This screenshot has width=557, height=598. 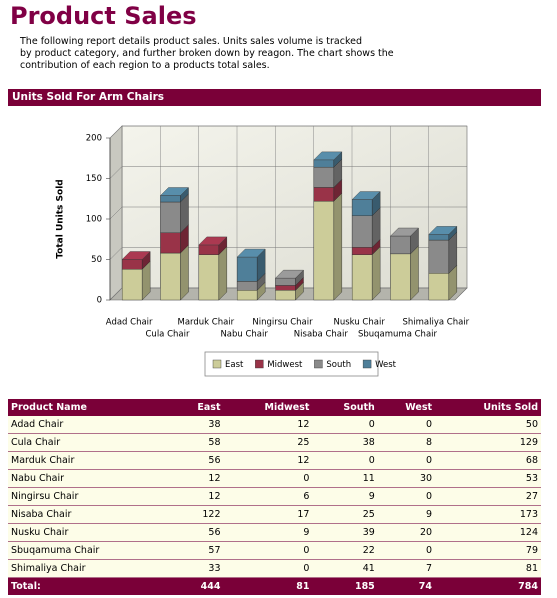 I want to click on table-cell: 11, so click(x=345, y=478).